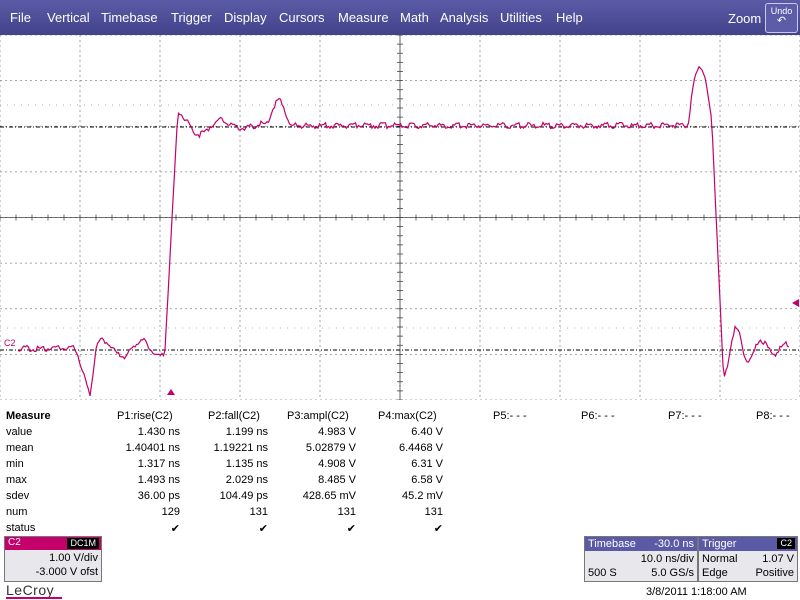 This screenshot has height=600, width=800. What do you see at coordinates (302, 17) in the screenshot?
I see `menu-cursors: Cursors` at bounding box center [302, 17].